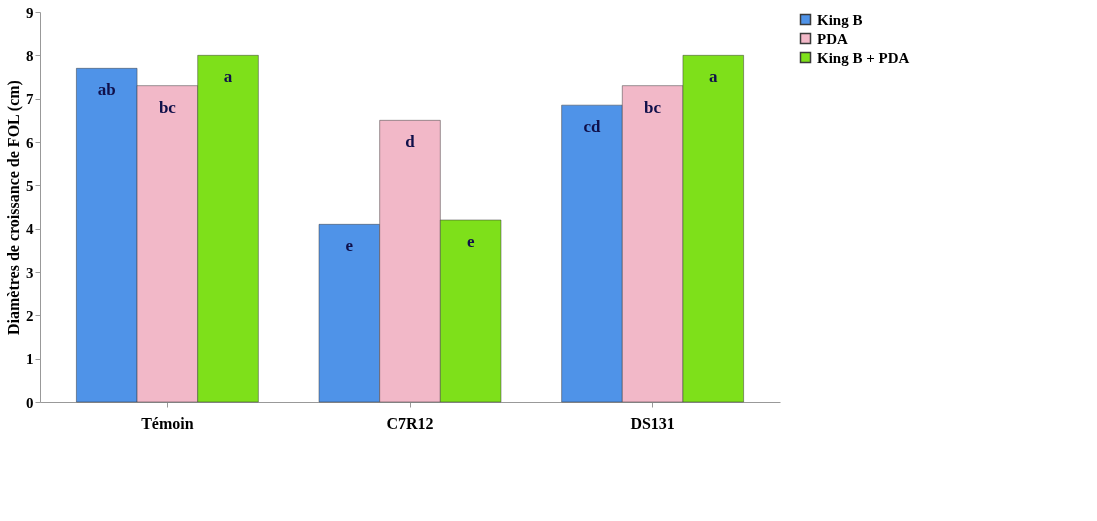 The height and width of the screenshot is (521, 1097). What do you see at coordinates (410, 142) in the screenshot?
I see `data-label: d` at bounding box center [410, 142].